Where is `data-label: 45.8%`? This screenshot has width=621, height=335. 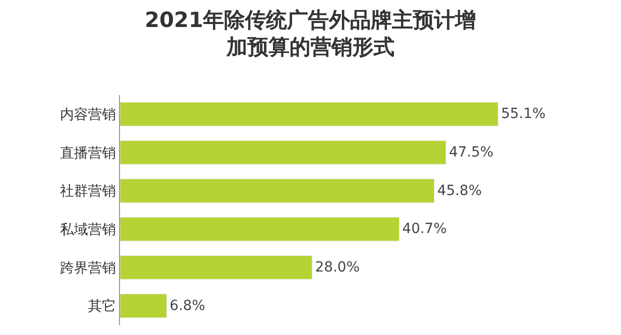 data-label: 45.8% is located at coordinates (459, 190).